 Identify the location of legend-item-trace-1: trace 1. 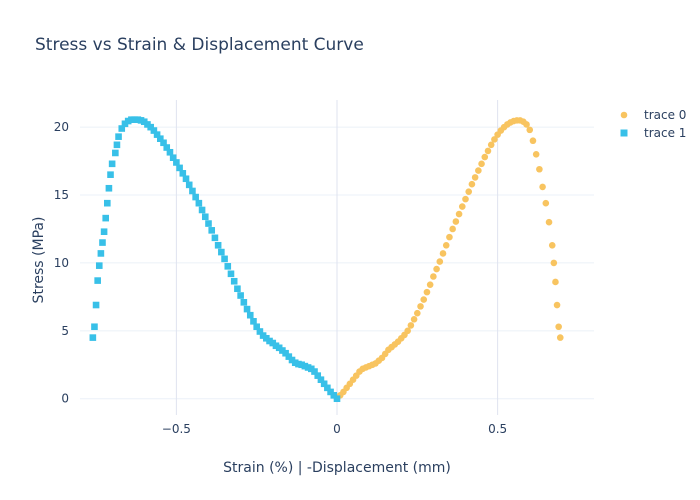
(653, 133).